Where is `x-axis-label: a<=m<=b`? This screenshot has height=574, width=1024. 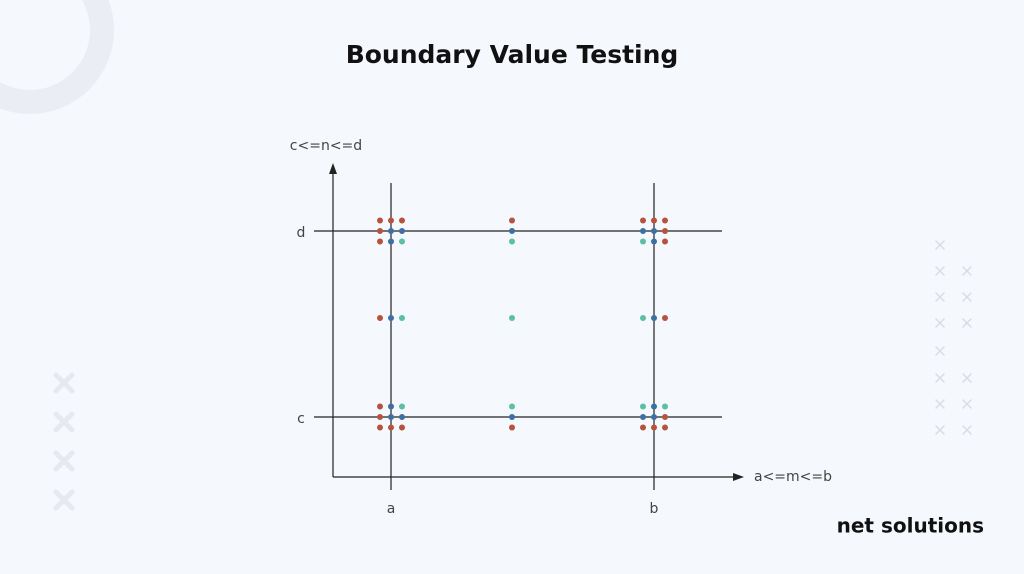 x-axis-label: a<=m<=b is located at coordinates (793, 477).